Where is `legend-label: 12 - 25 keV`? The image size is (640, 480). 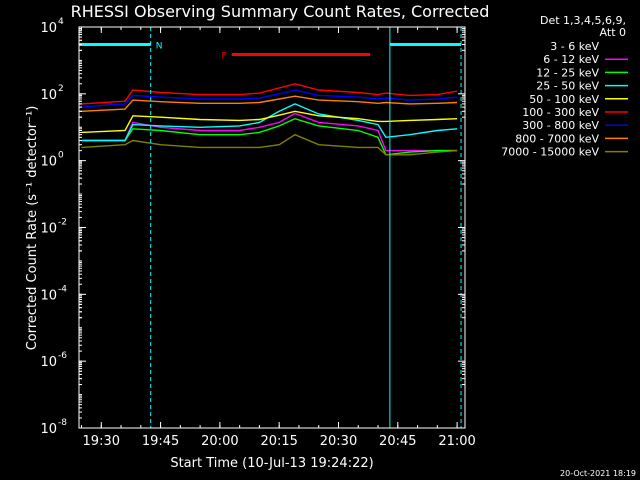
legend-label: 12 - 25 keV is located at coordinates (567, 72).